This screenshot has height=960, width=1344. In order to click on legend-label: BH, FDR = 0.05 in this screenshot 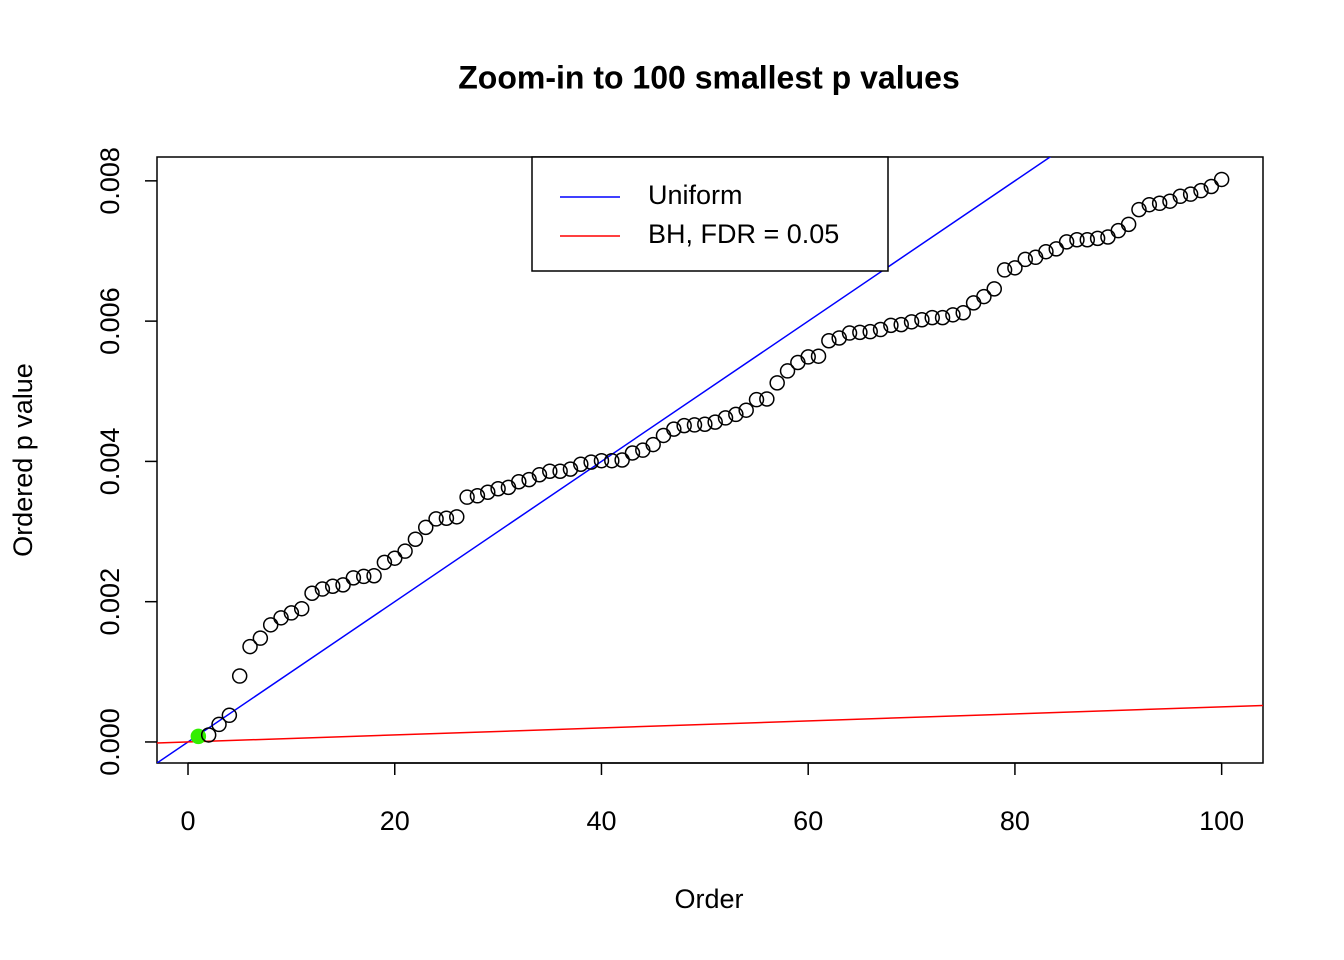, I will do `click(743, 234)`.